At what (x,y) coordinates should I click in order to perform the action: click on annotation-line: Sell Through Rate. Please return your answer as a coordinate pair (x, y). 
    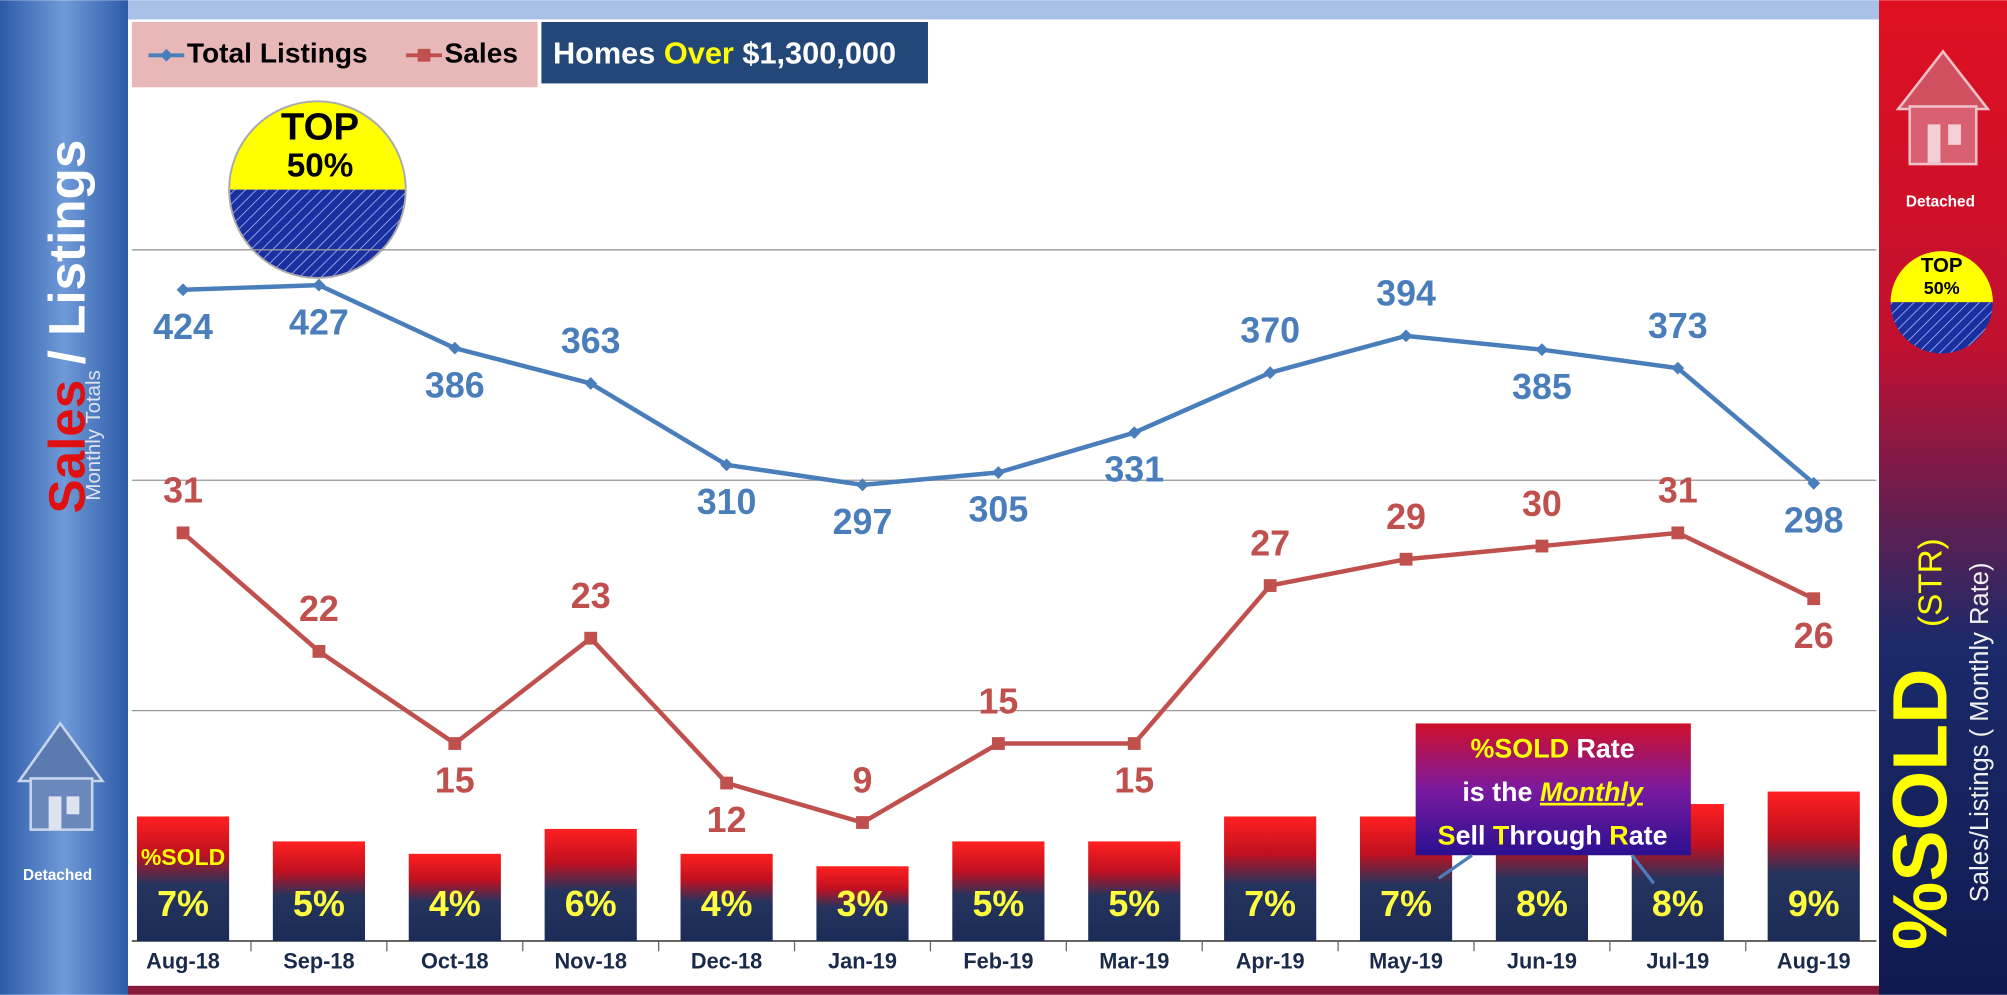
    Looking at the image, I should click on (1553, 835).